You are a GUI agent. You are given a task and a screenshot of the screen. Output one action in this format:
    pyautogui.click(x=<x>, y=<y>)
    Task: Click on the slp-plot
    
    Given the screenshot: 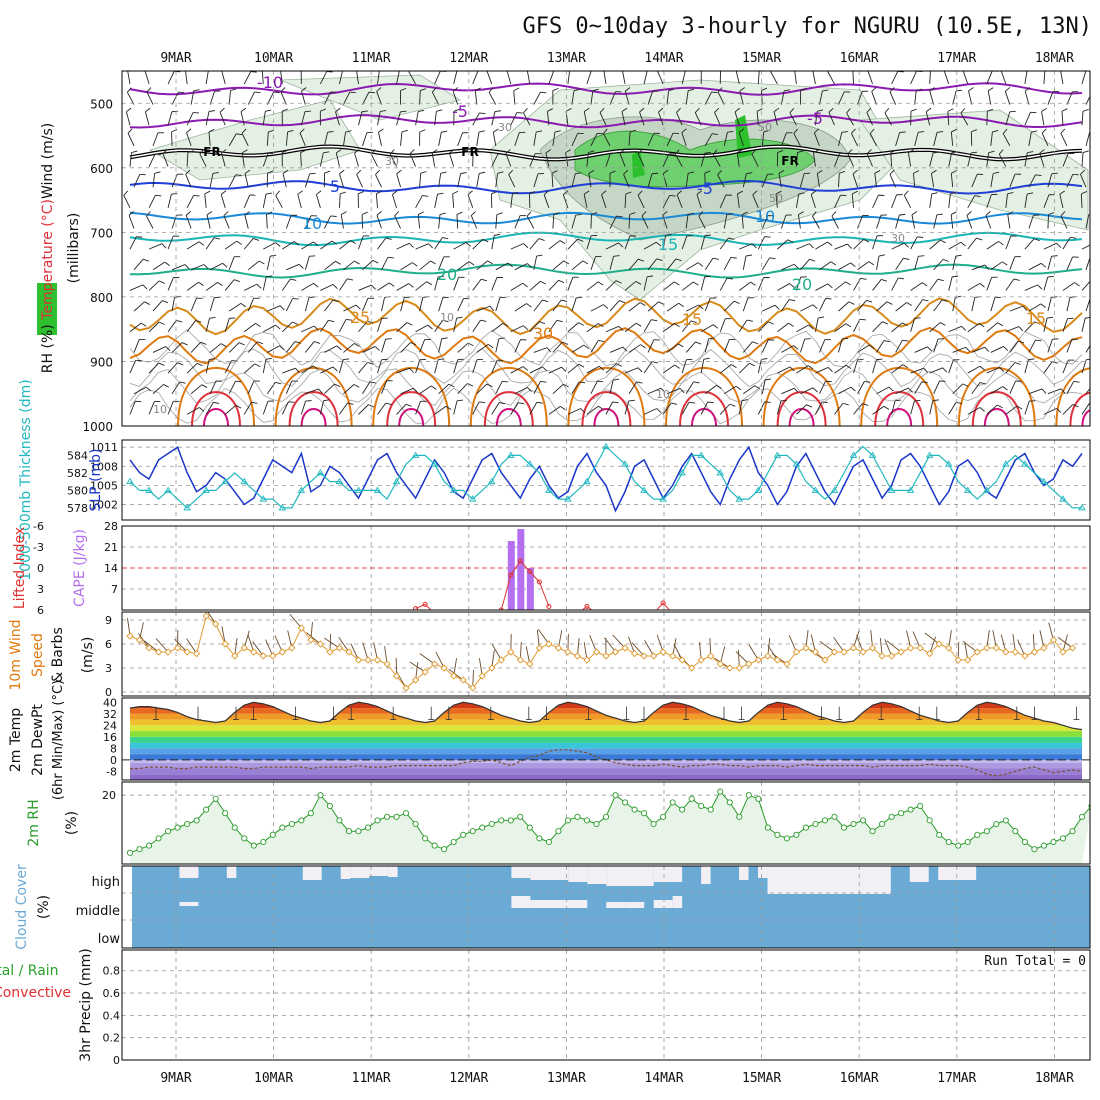 What is the action you would take?
    pyautogui.click(x=606, y=477)
    